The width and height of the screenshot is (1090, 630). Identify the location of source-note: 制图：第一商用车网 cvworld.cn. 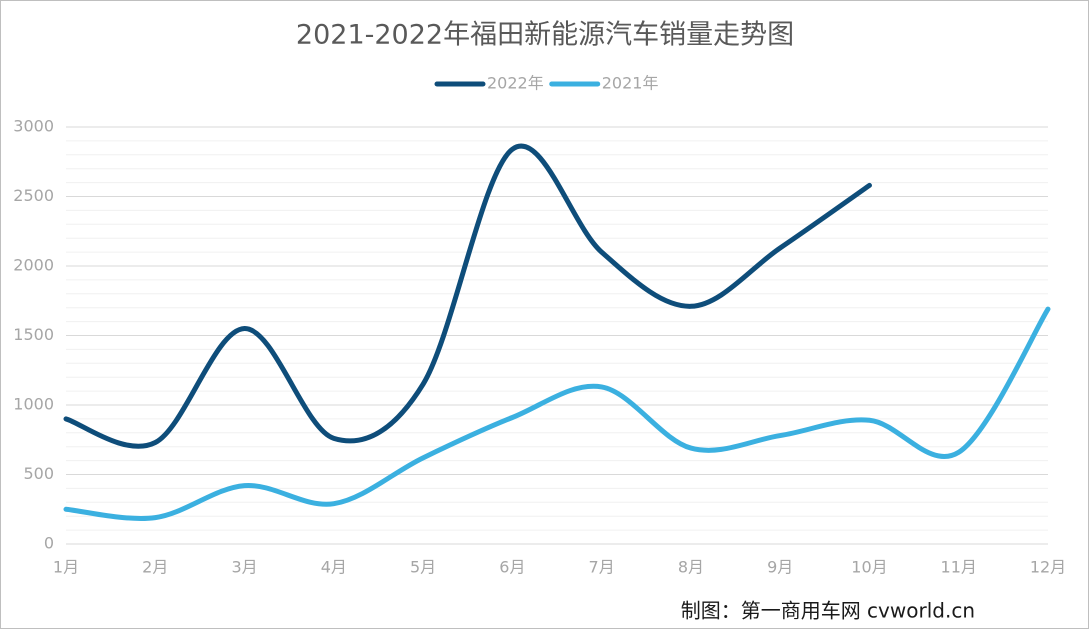
(828, 611).